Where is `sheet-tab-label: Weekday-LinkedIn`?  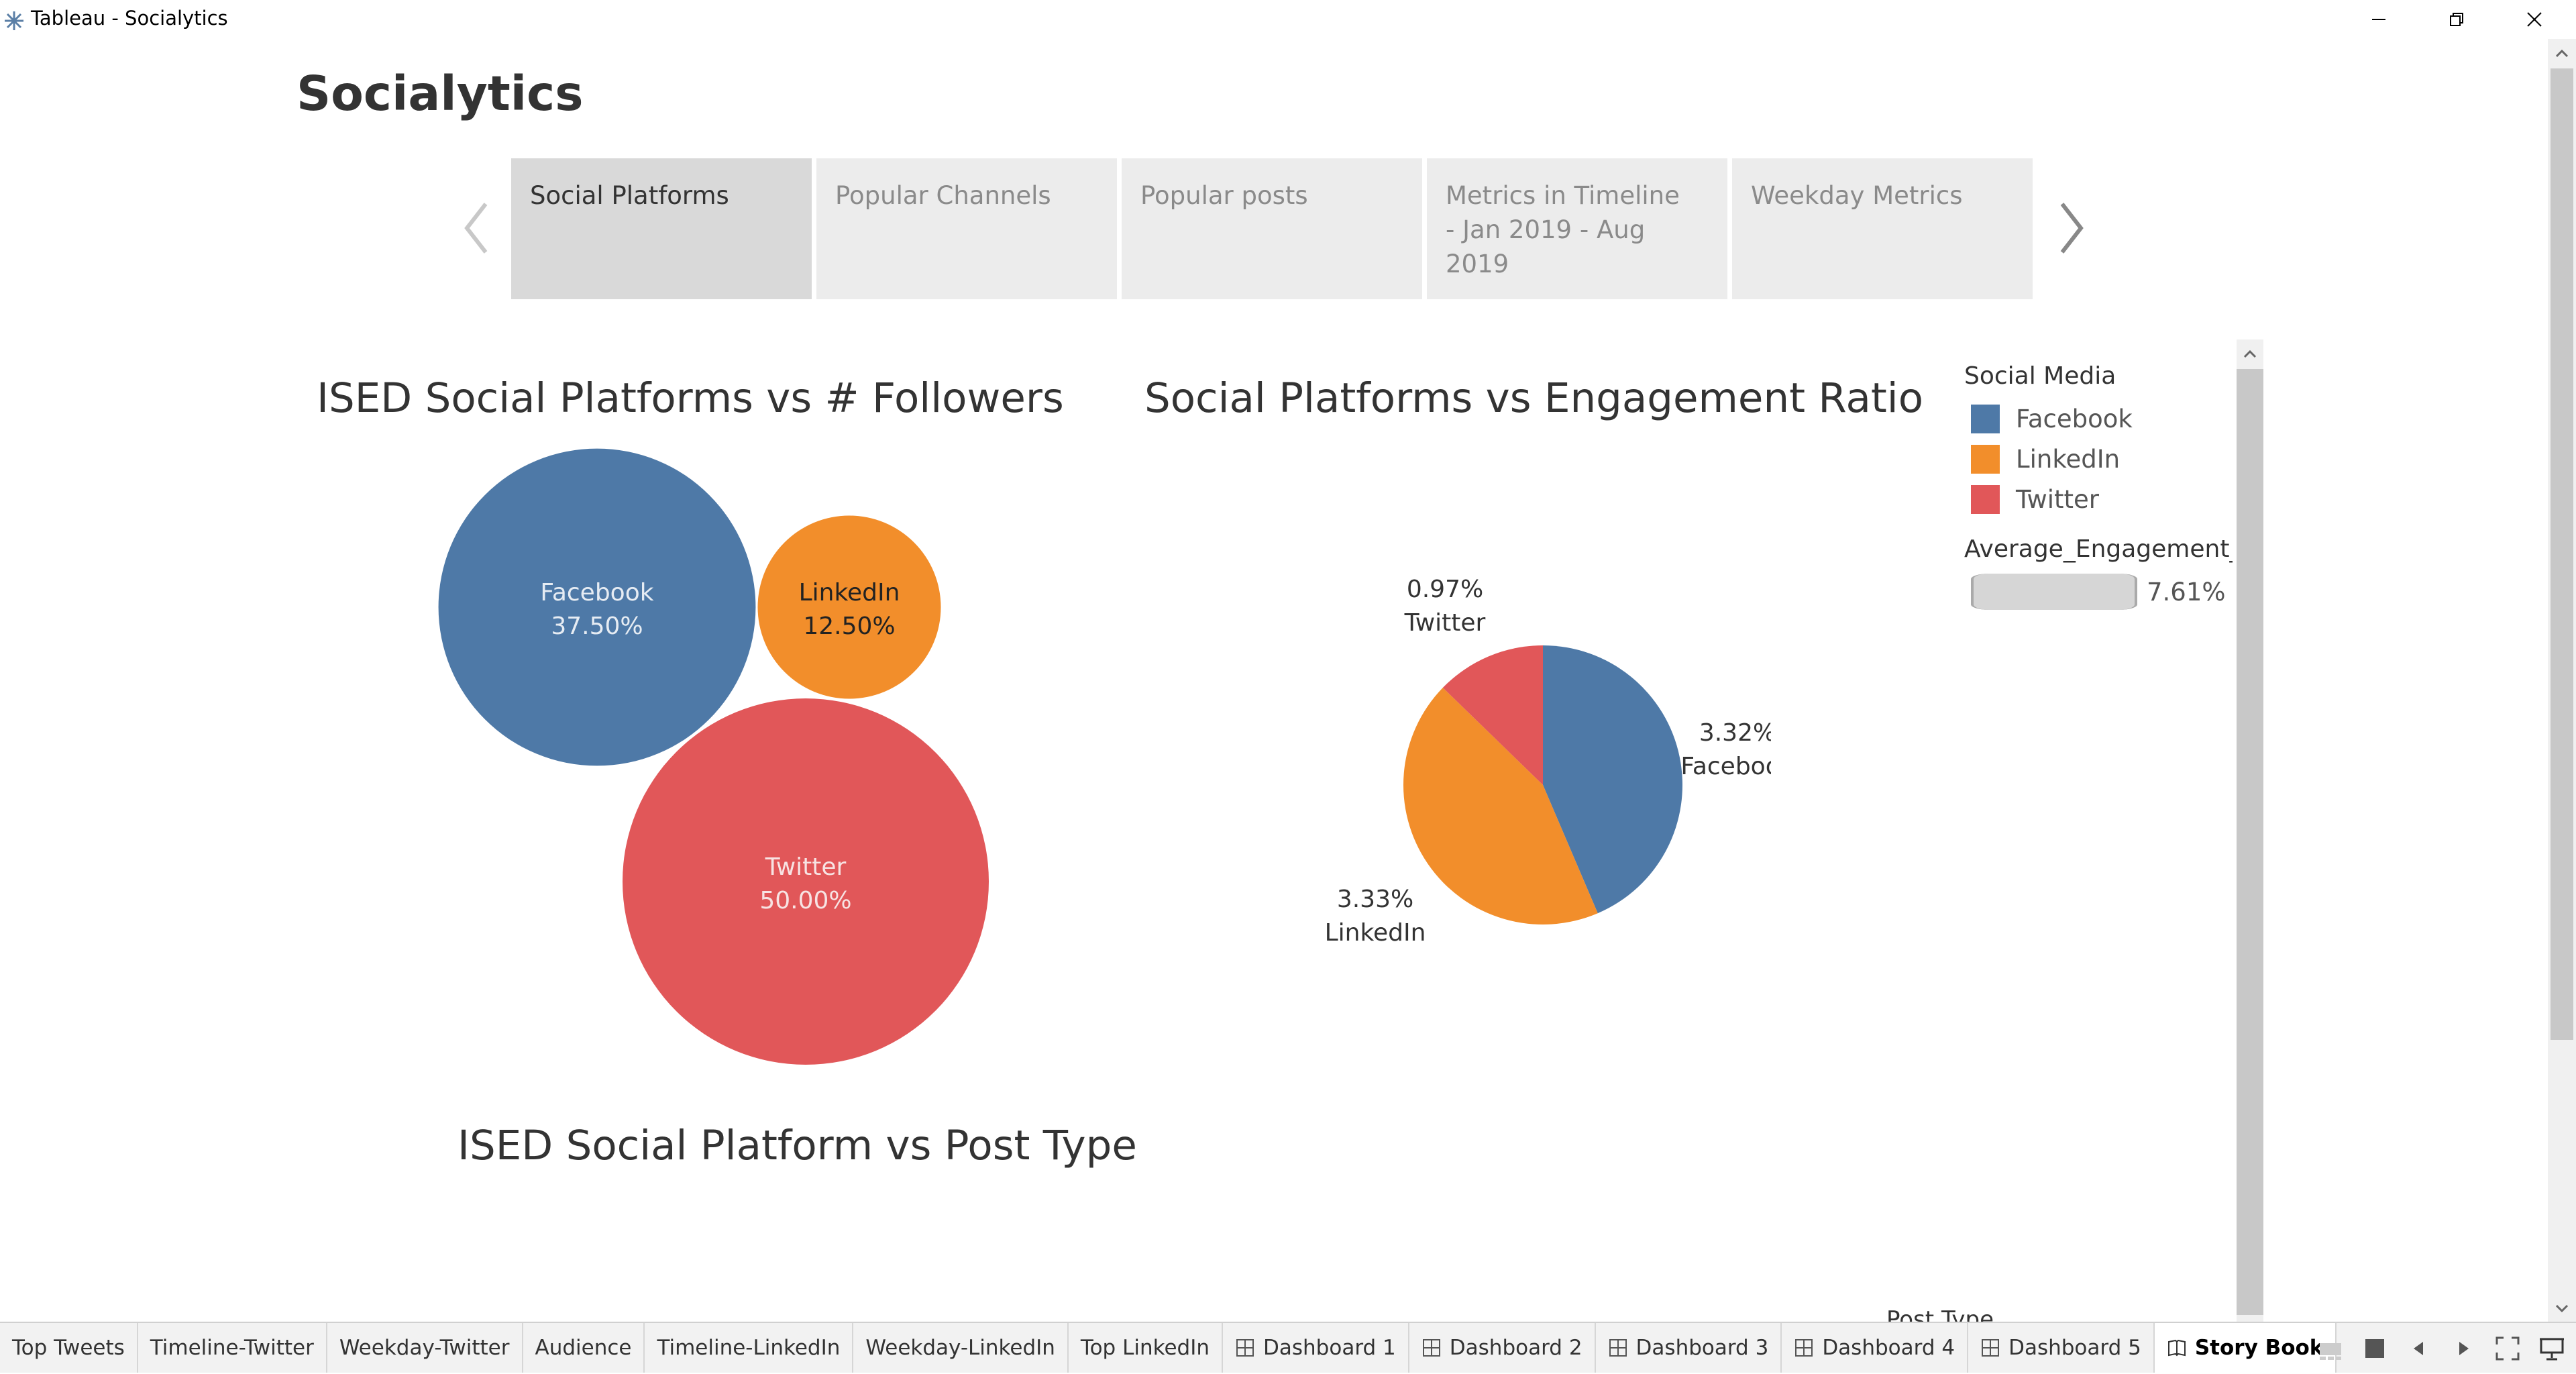
sheet-tab-label: Weekday-LinkedIn is located at coordinates (960, 1348).